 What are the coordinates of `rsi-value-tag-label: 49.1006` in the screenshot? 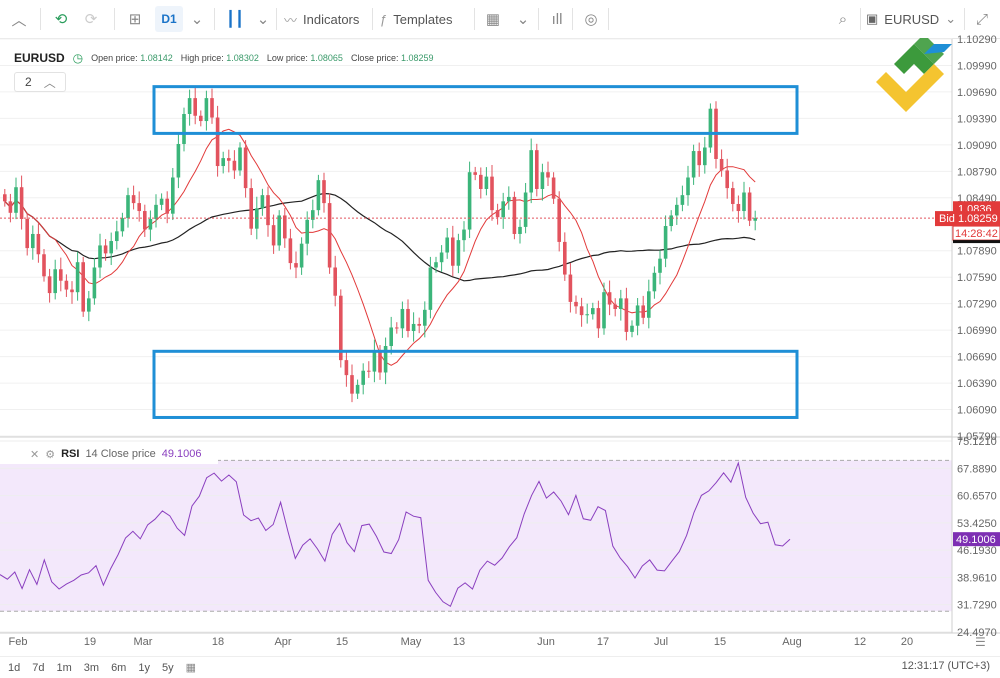 It's located at (976, 540).